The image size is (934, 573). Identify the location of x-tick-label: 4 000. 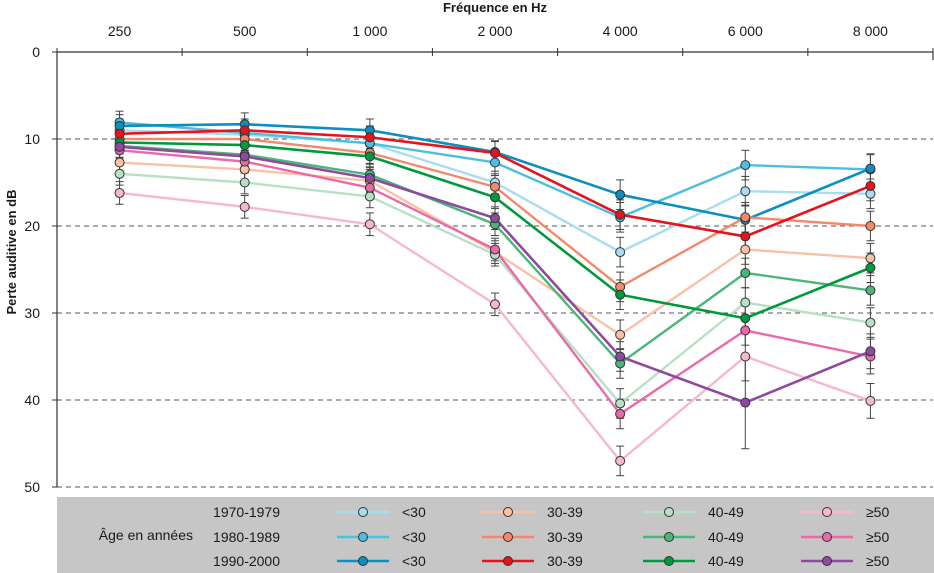
(620, 31).